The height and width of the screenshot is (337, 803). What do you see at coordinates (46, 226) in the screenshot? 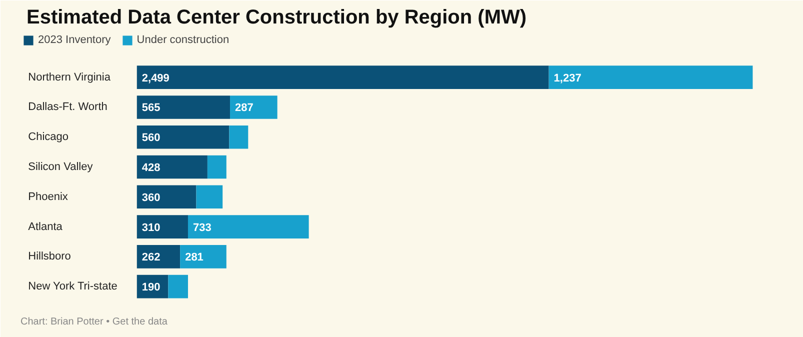
I see `y-tick-label: Atlanta` at bounding box center [46, 226].